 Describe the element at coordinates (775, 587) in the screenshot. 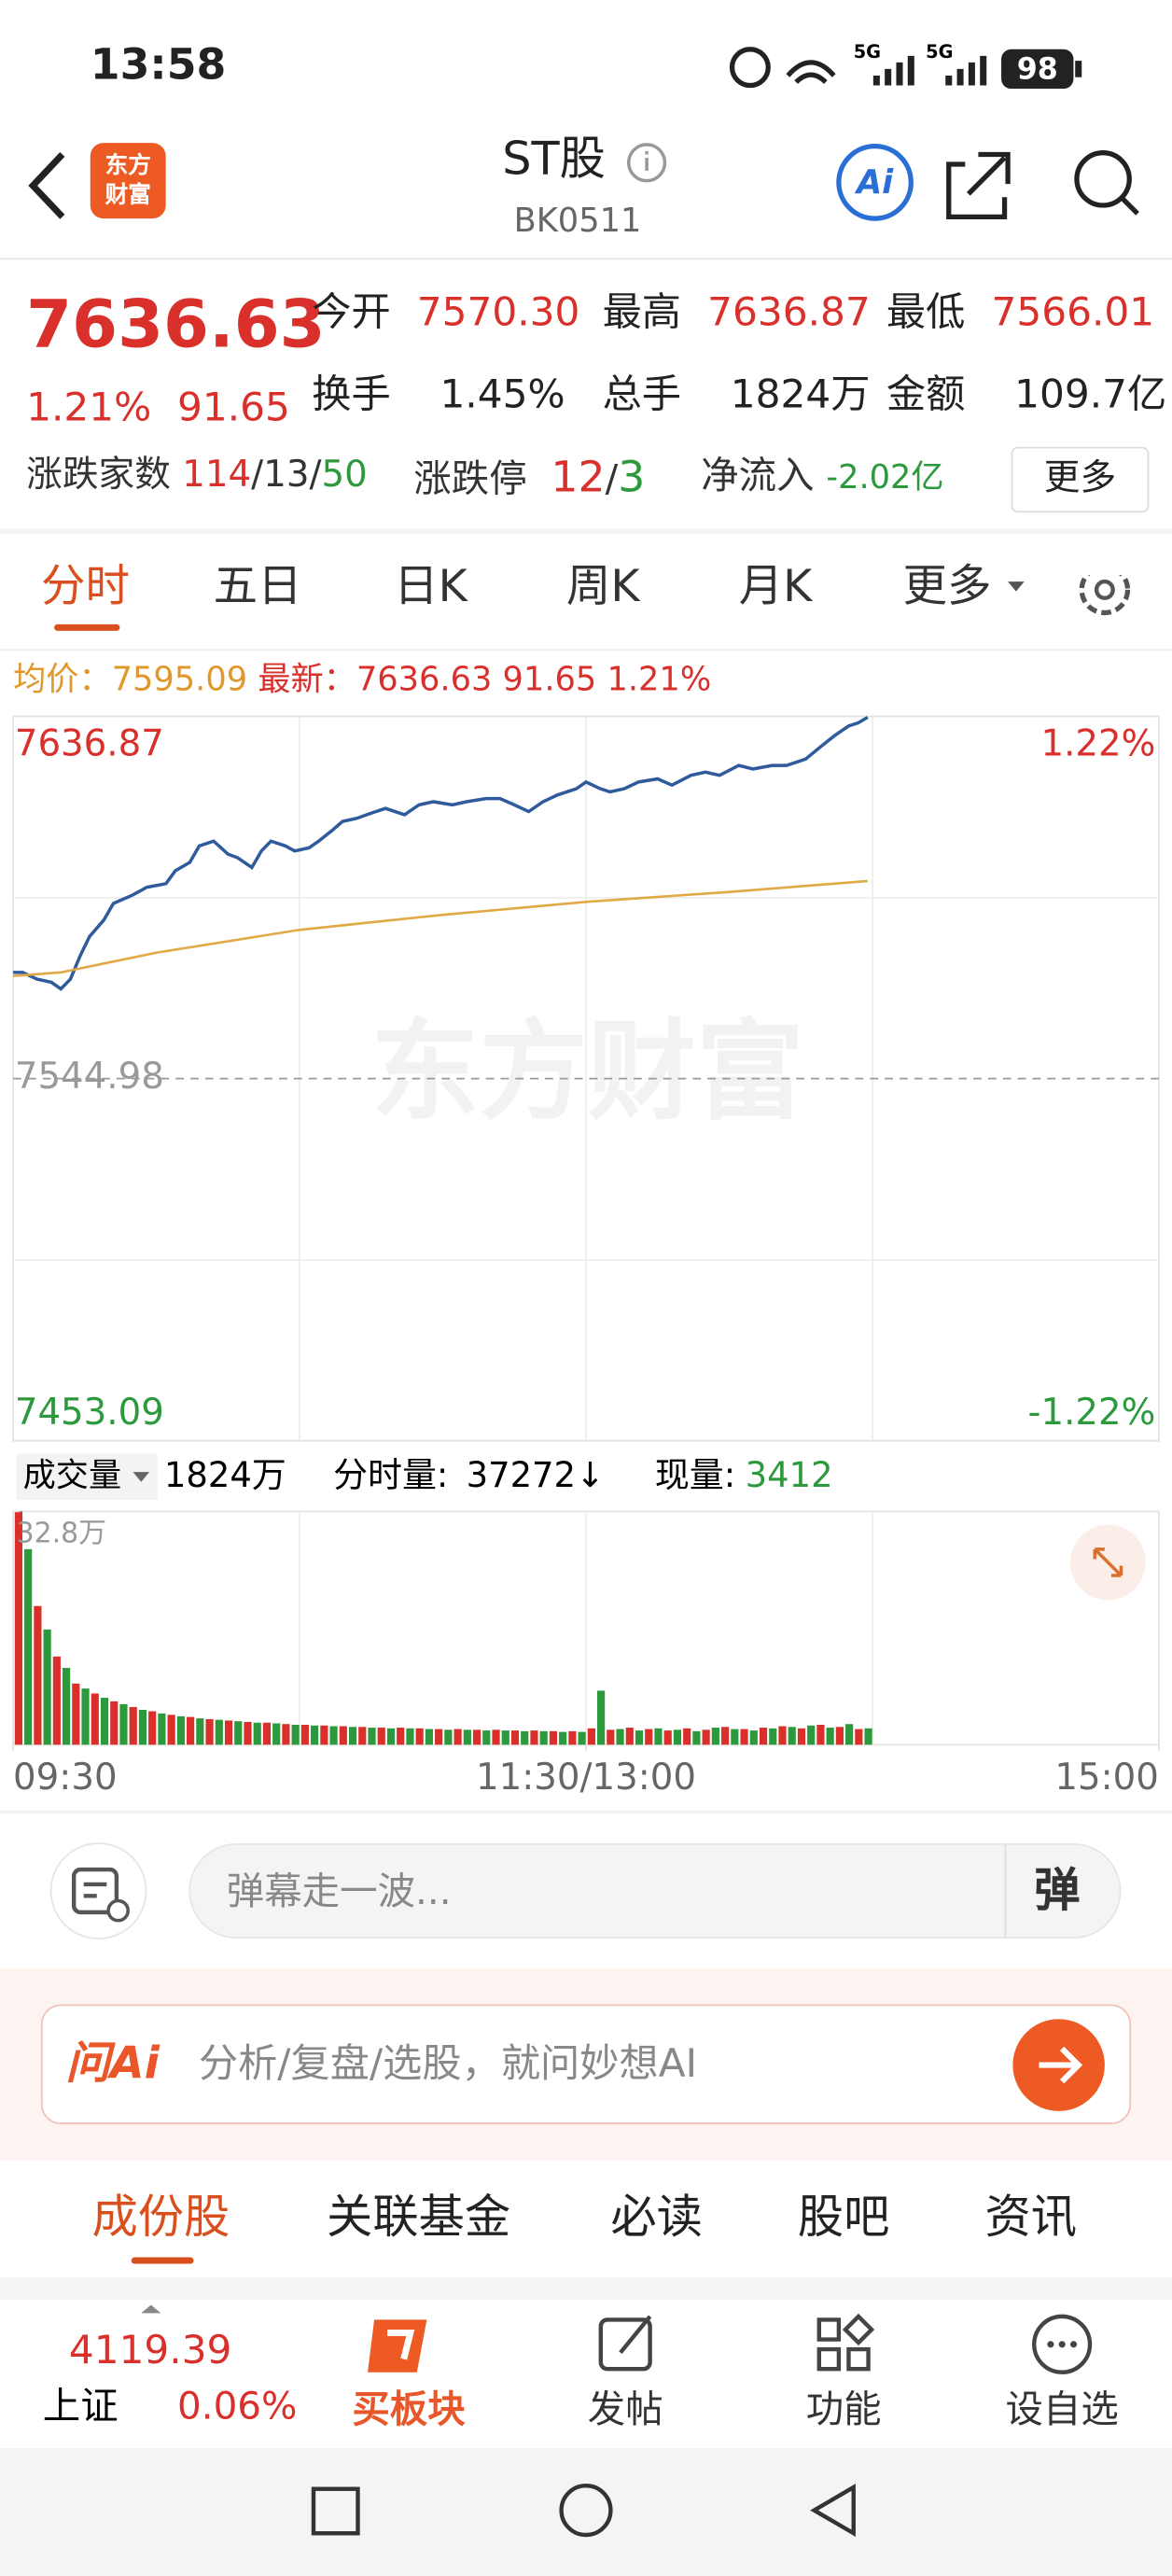

I see `chart-tab: 月K` at that location.